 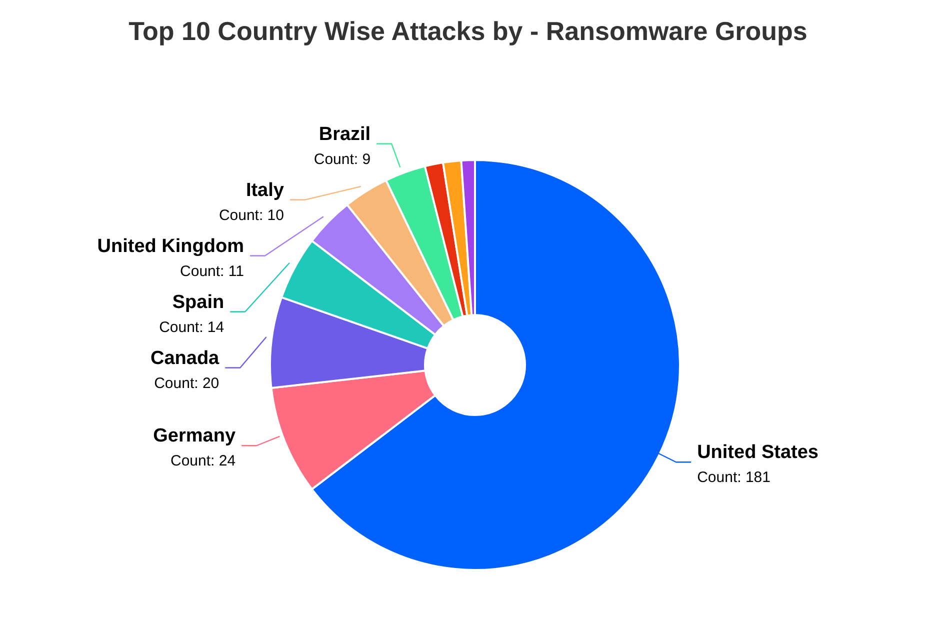 What do you see at coordinates (203, 461) in the screenshot?
I see `data-label: Count: 24` at bounding box center [203, 461].